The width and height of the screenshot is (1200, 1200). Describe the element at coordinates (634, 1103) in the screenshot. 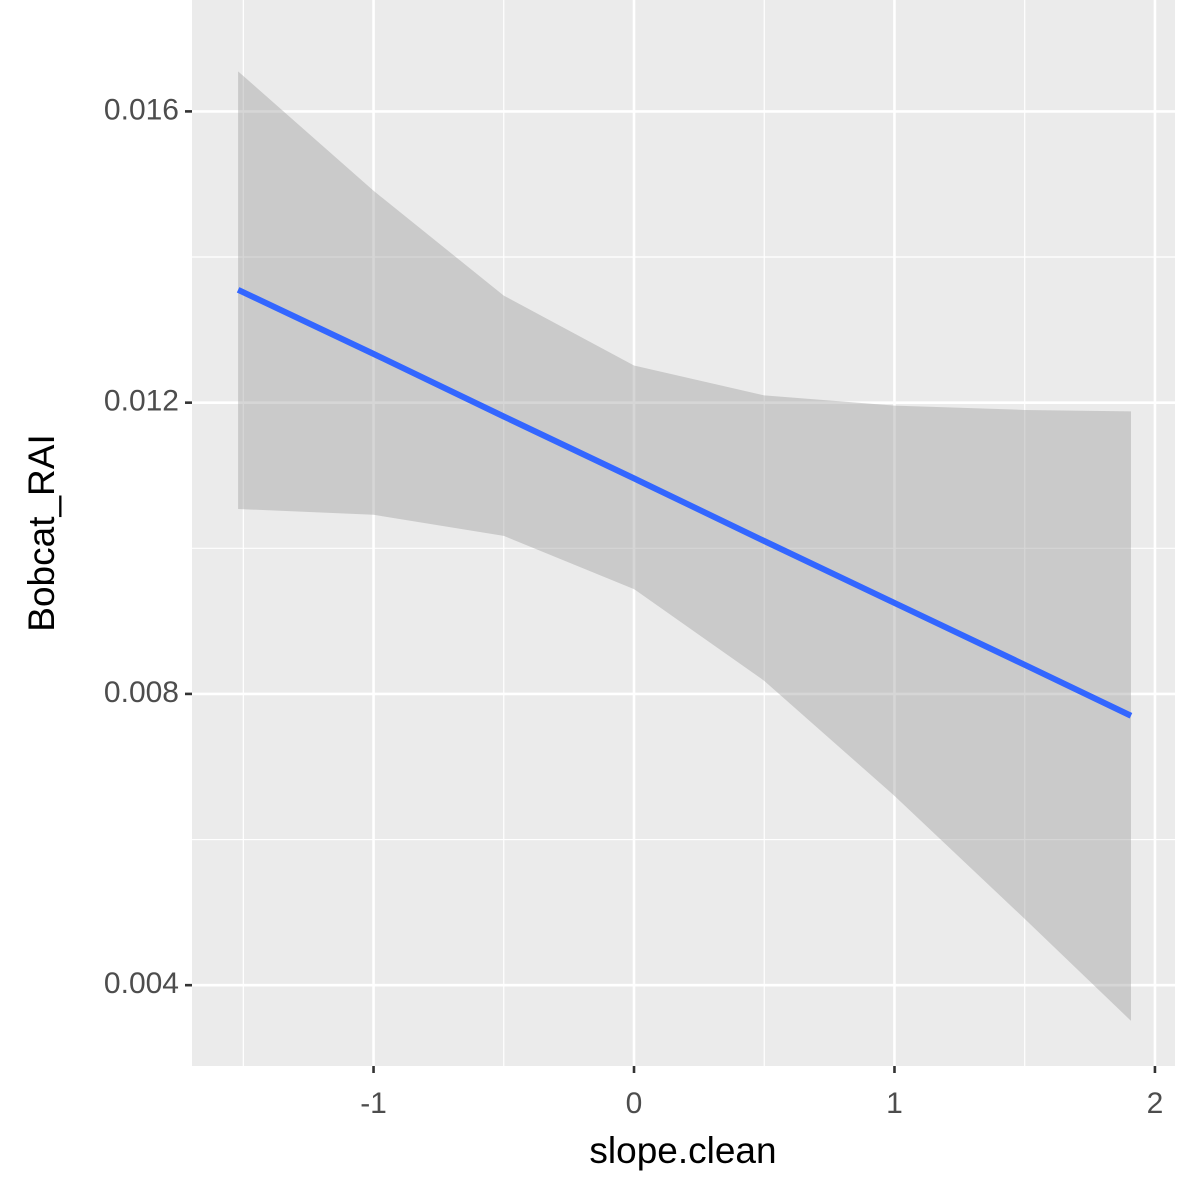

I see `x-tick-label: 0` at that location.